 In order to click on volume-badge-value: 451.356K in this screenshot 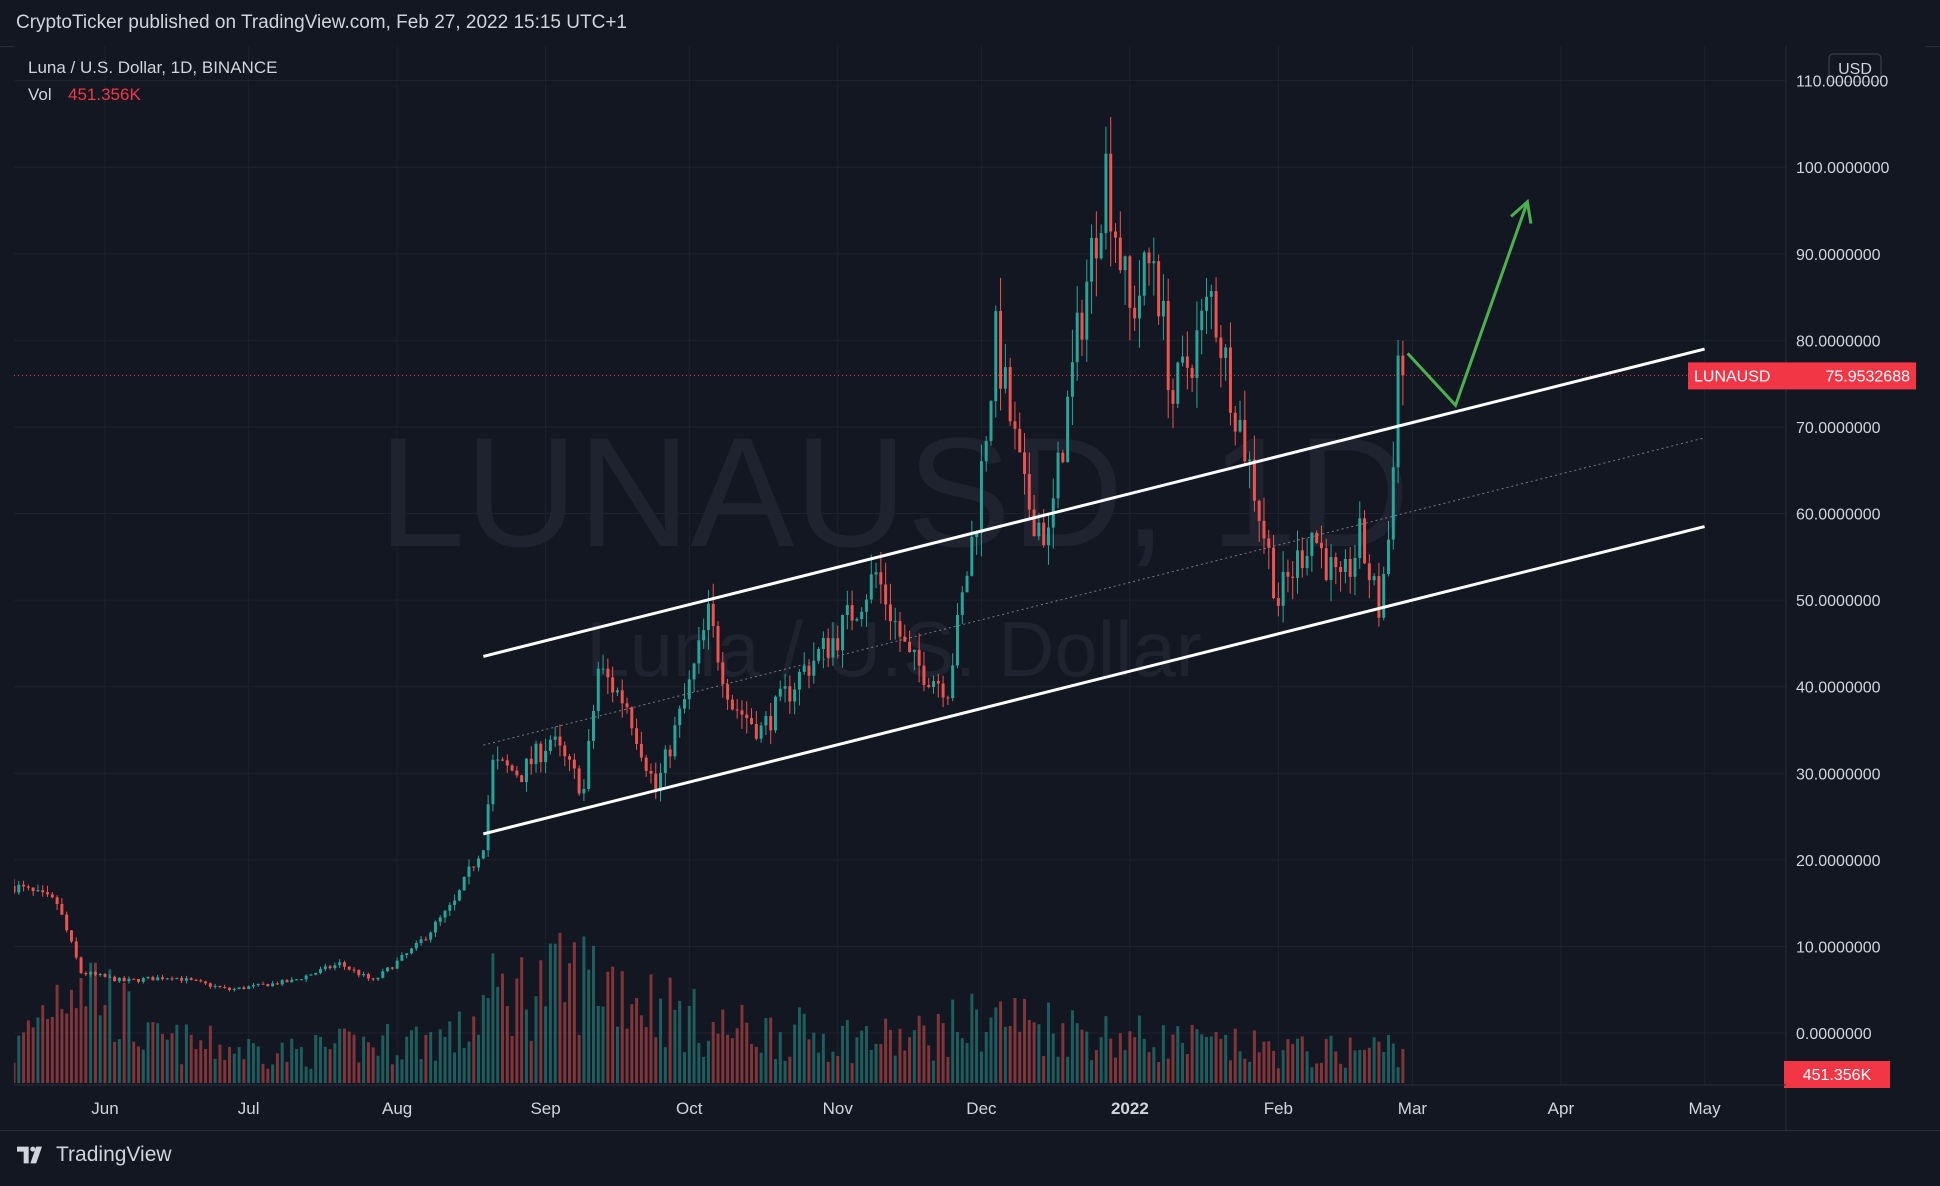, I will do `click(1837, 1075)`.